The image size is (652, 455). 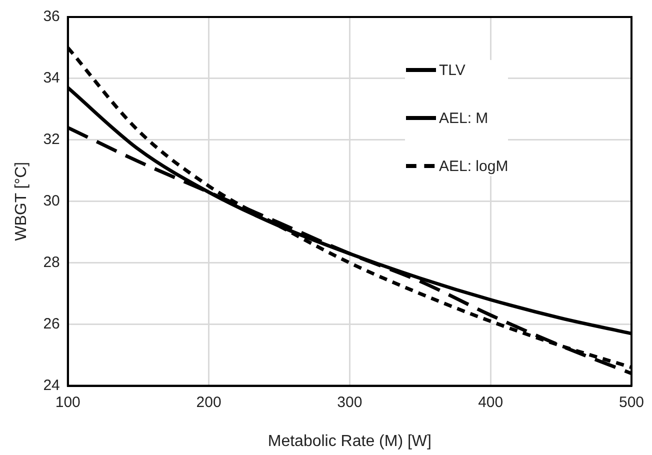 What do you see at coordinates (350, 441) in the screenshot?
I see `x-axis-title: Metabolic Rate (M) [W]` at bounding box center [350, 441].